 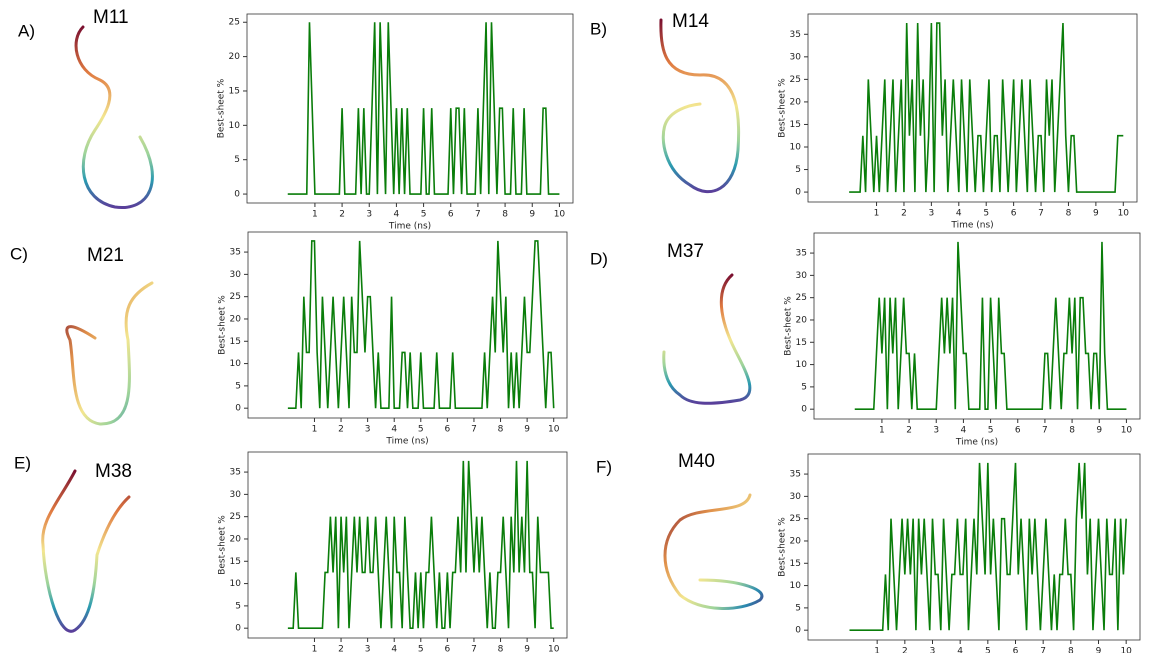 I want to click on panel-label: C), so click(x=19, y=253).